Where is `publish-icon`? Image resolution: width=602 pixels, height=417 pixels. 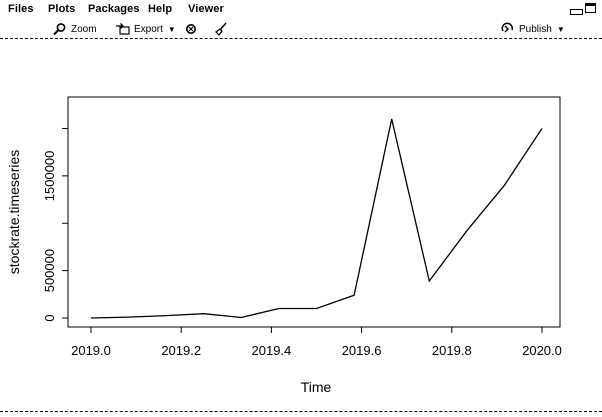
publish-icon is located at coordinates (507, 27).